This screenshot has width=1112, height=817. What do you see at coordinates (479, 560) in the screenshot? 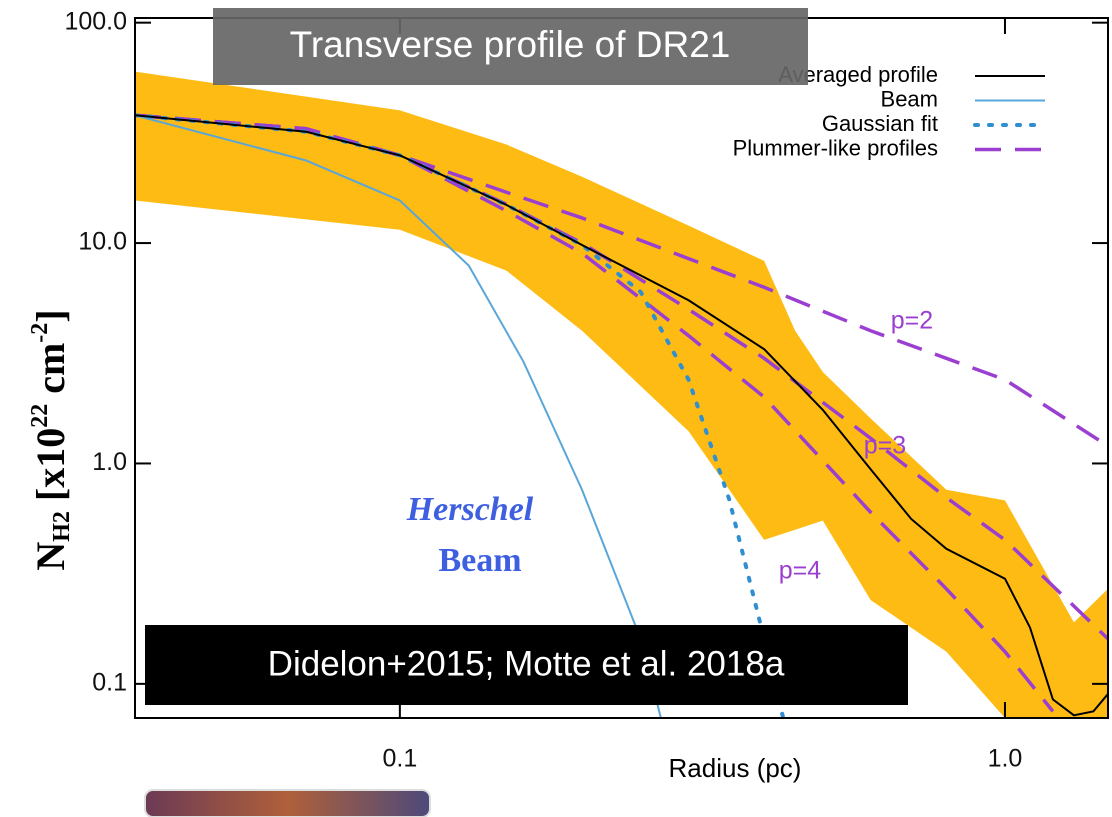
I see `annotation: Beam` at bounding box center [479, 560].